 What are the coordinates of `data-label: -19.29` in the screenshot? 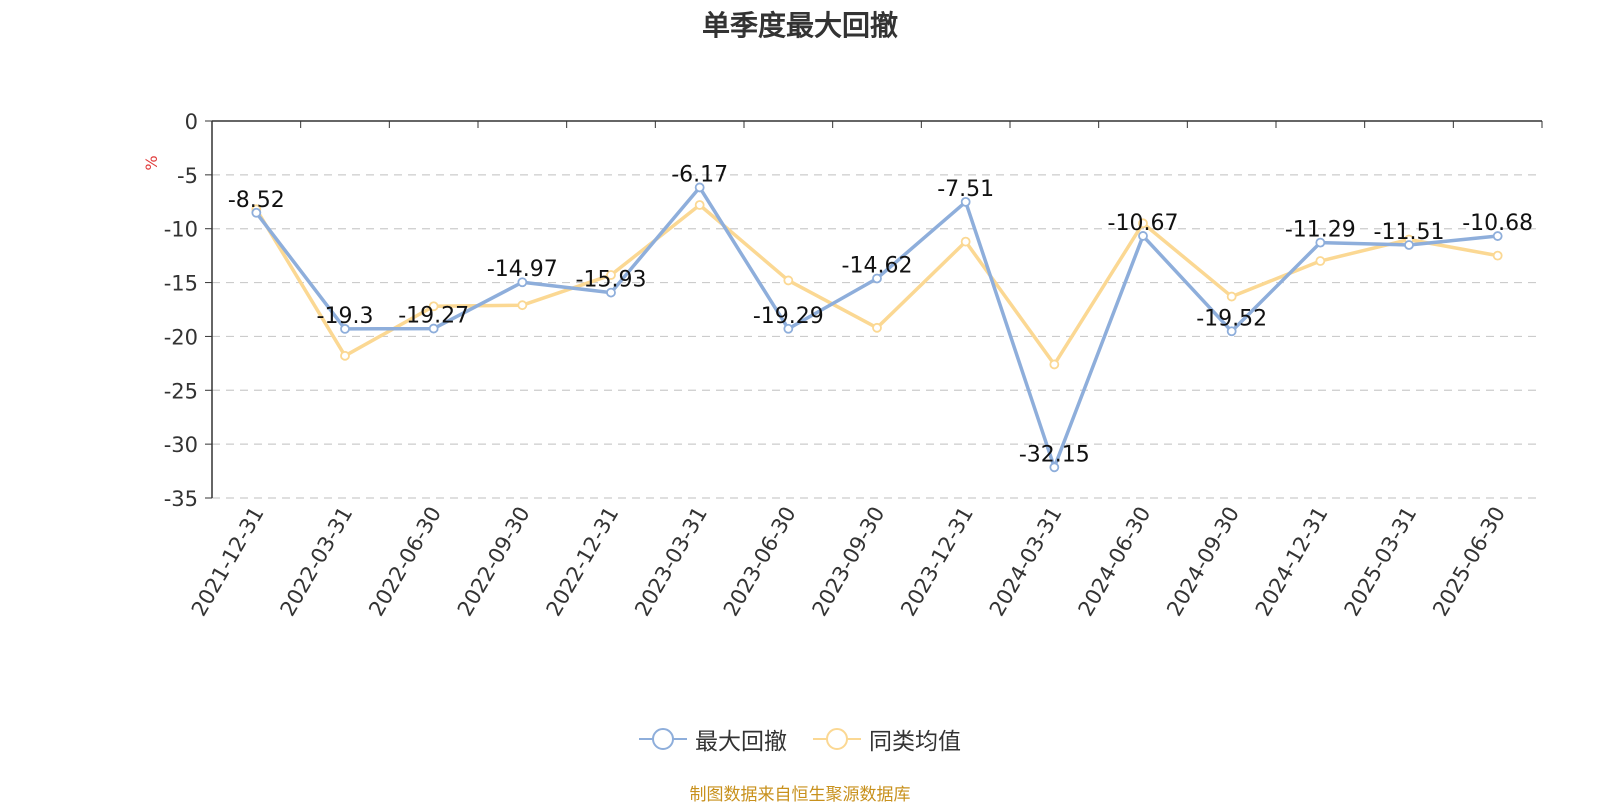 It's located at (788, 316).